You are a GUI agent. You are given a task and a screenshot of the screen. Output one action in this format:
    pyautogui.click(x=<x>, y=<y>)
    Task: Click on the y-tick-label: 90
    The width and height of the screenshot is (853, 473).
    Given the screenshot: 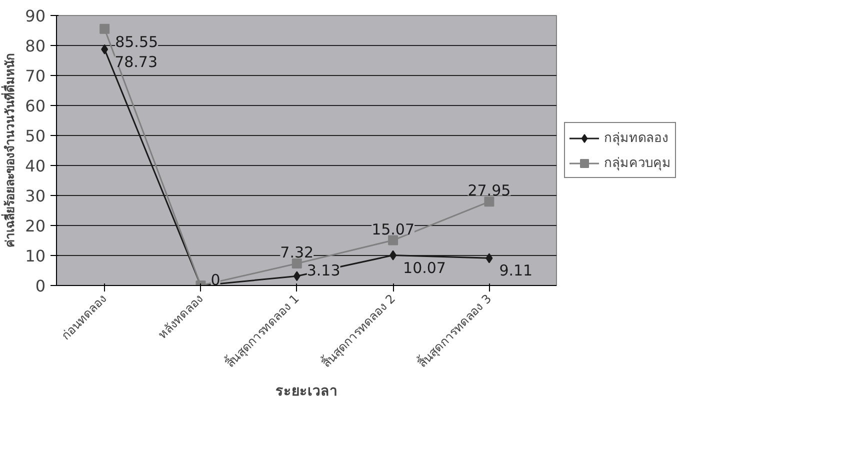 What is the action you would take?
    pyautogui.click(x=35, y=16)
    